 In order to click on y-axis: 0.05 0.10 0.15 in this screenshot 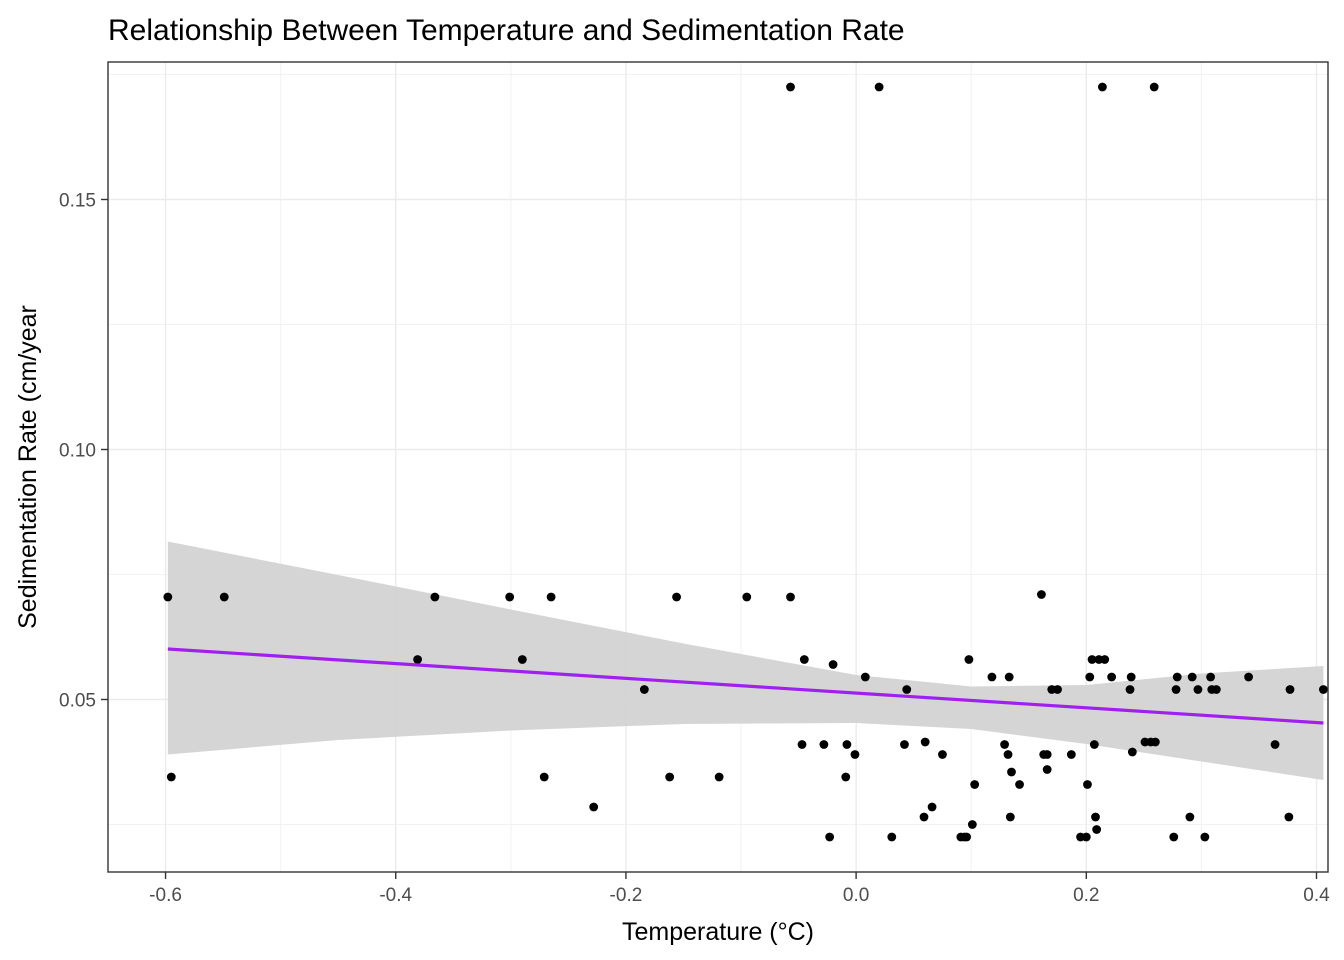, I will do `click(83, 451)`.